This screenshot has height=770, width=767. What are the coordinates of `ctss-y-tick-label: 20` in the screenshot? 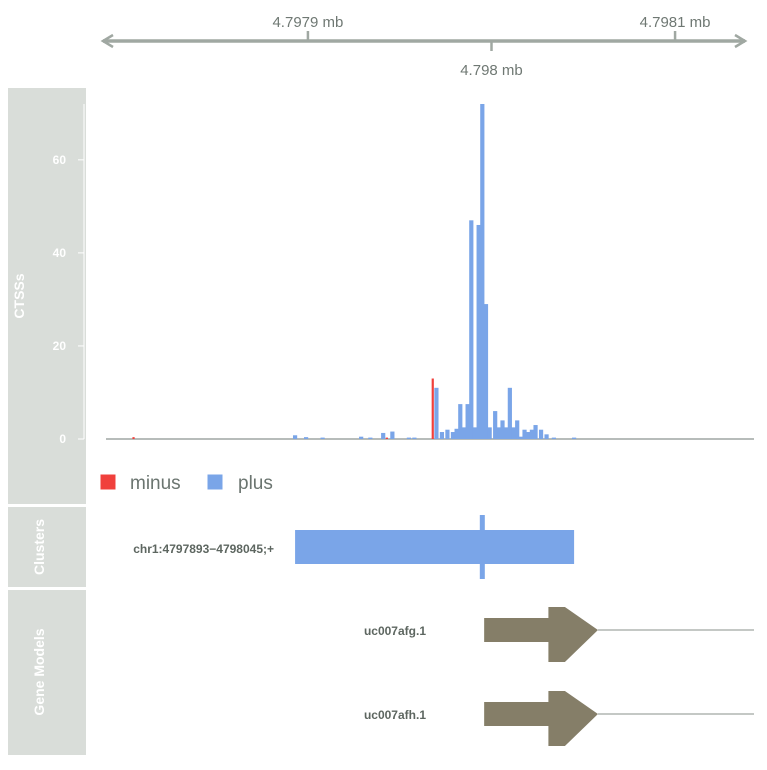 It's located at (60, 346).